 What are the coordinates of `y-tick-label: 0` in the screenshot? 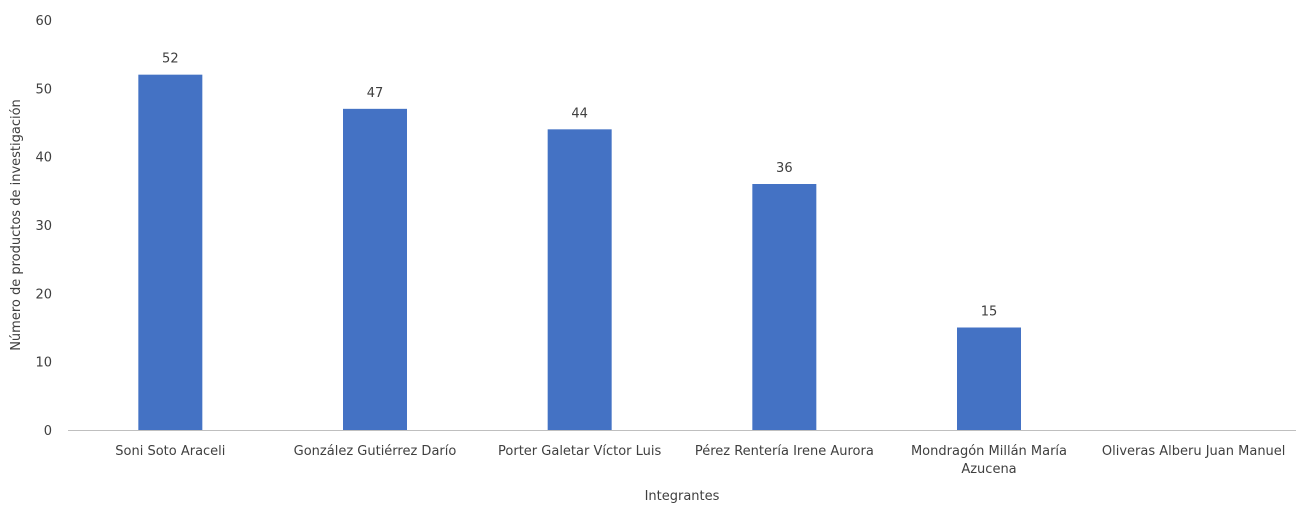 It's located at (48, 431).